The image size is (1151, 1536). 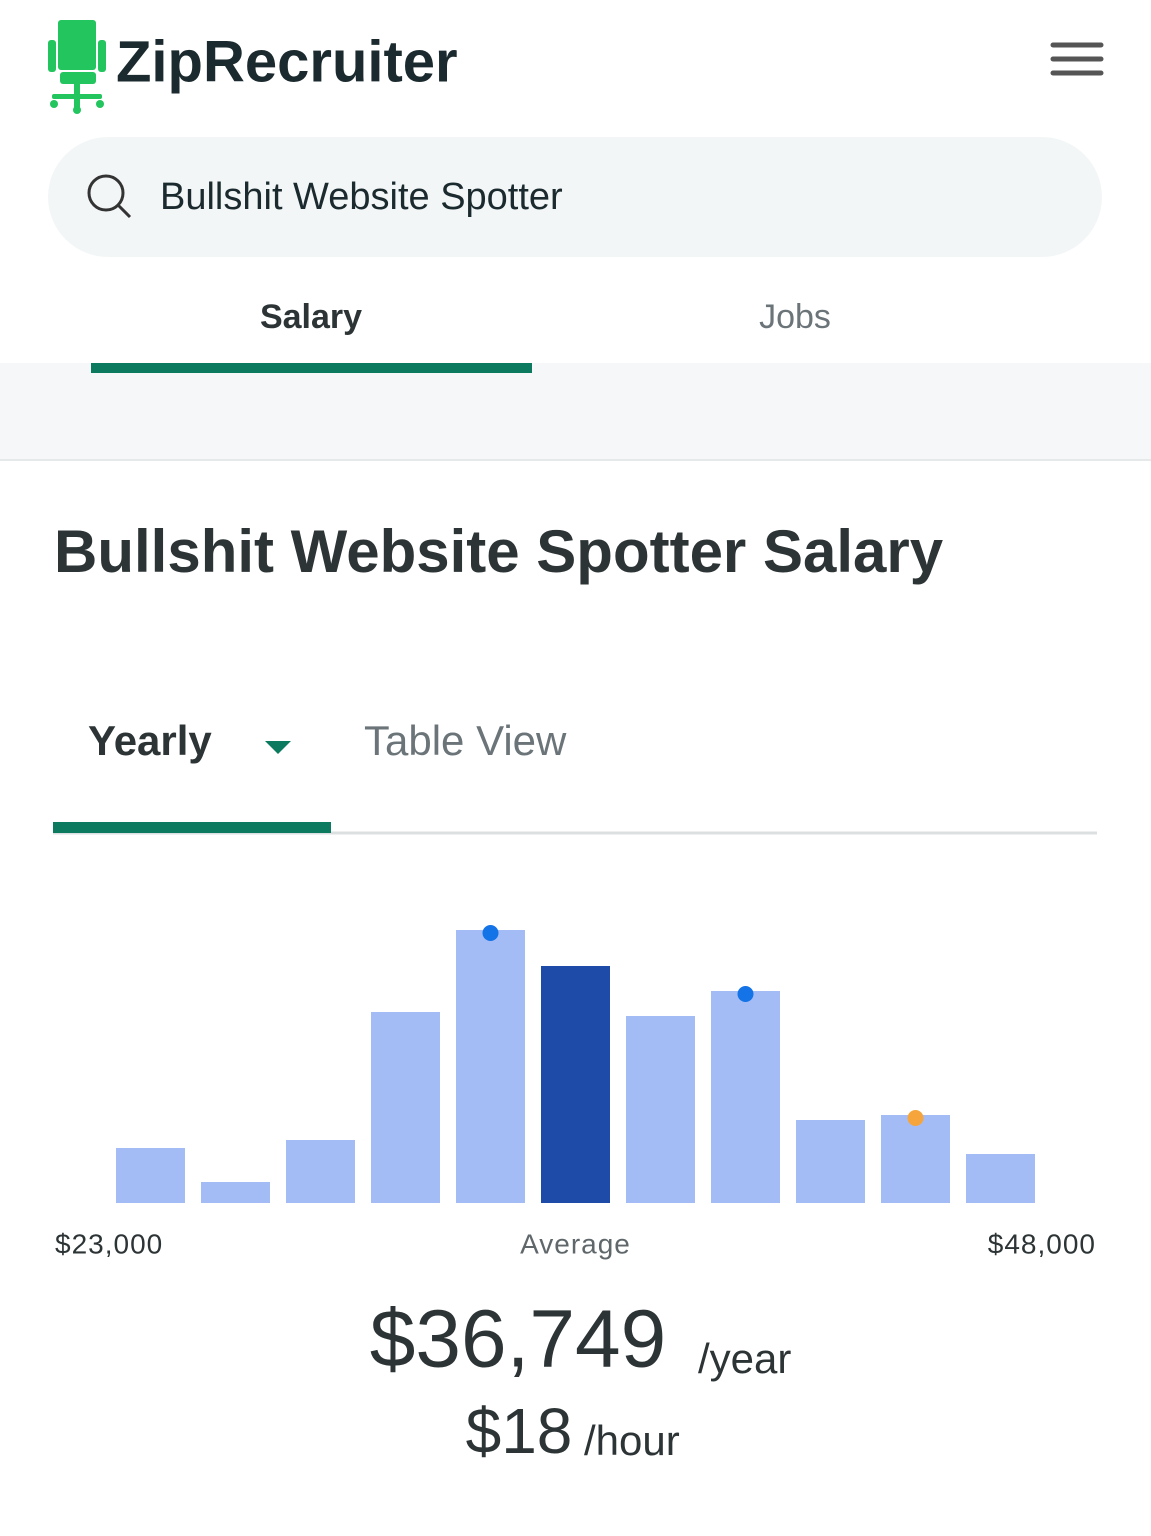 What do you see at coordinates (109, 196) in the screenshot?
I see `search-icon` at bounding box center [109, 196].